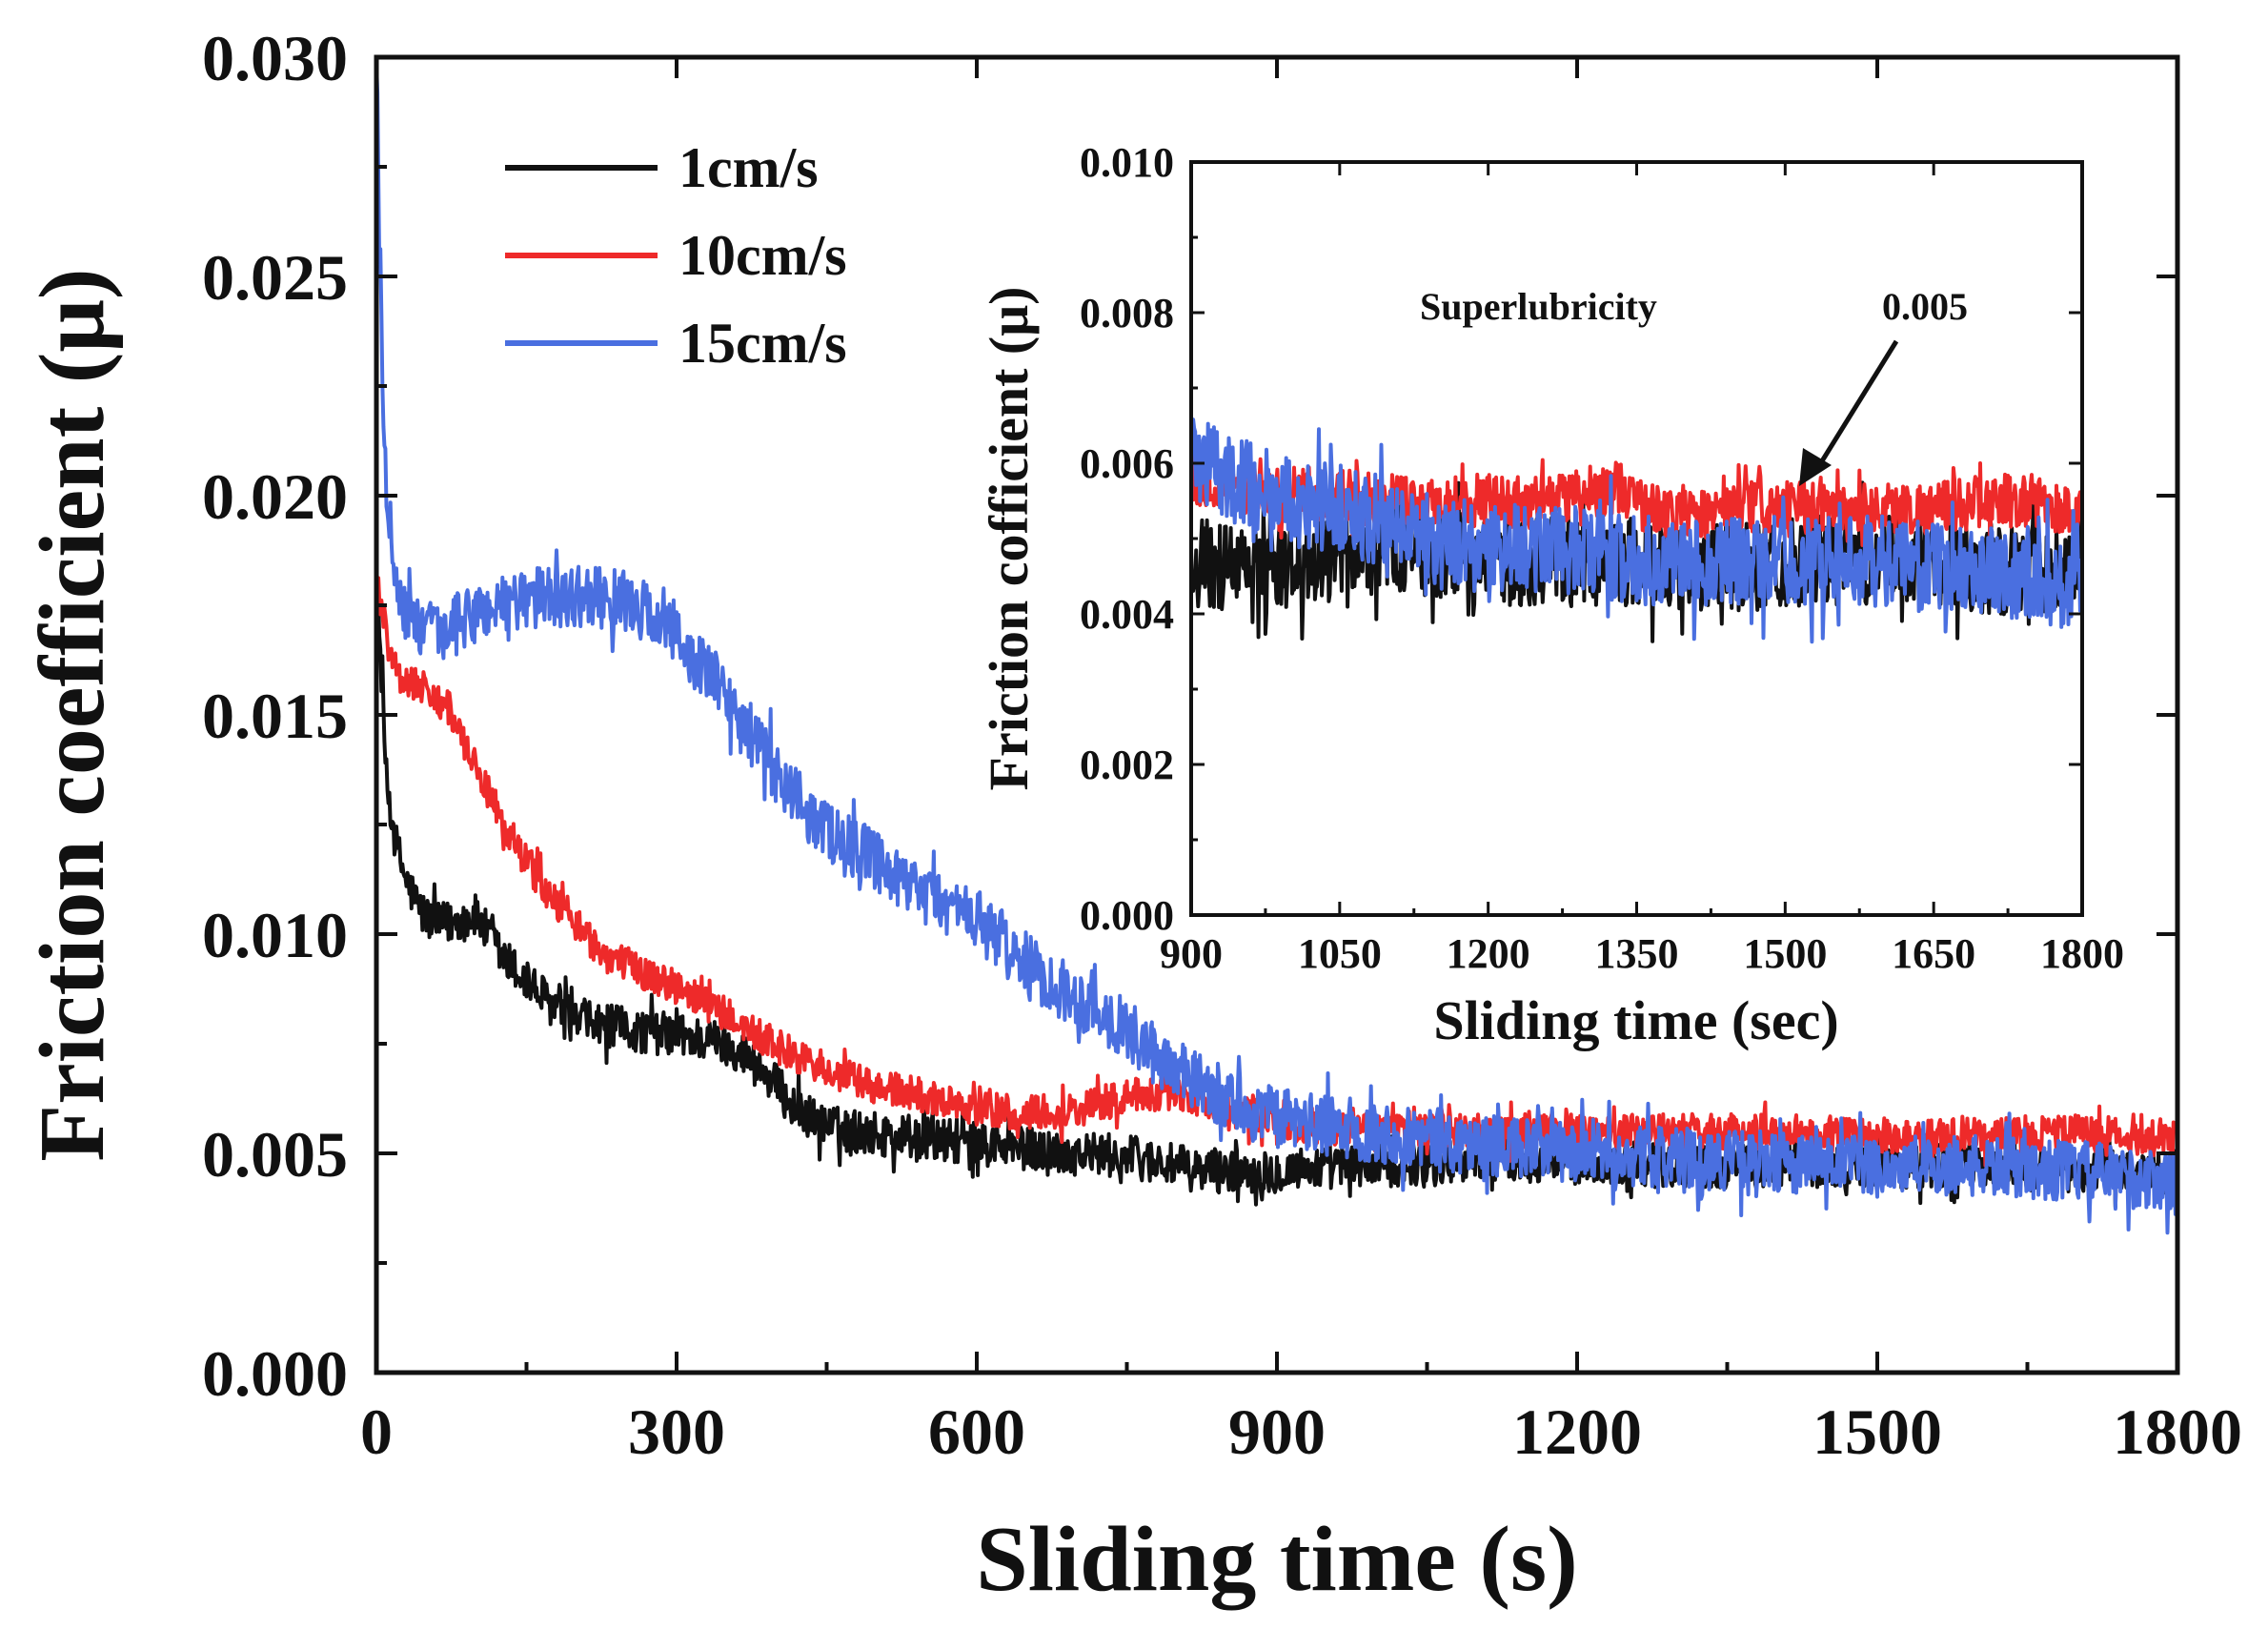 The width and height of the screenshot is (2268, 1629). Describe the element at coordinates (1277, 1560) in the screenshot. I see `main-x-axis-title: Sliding time (s)` at that location.